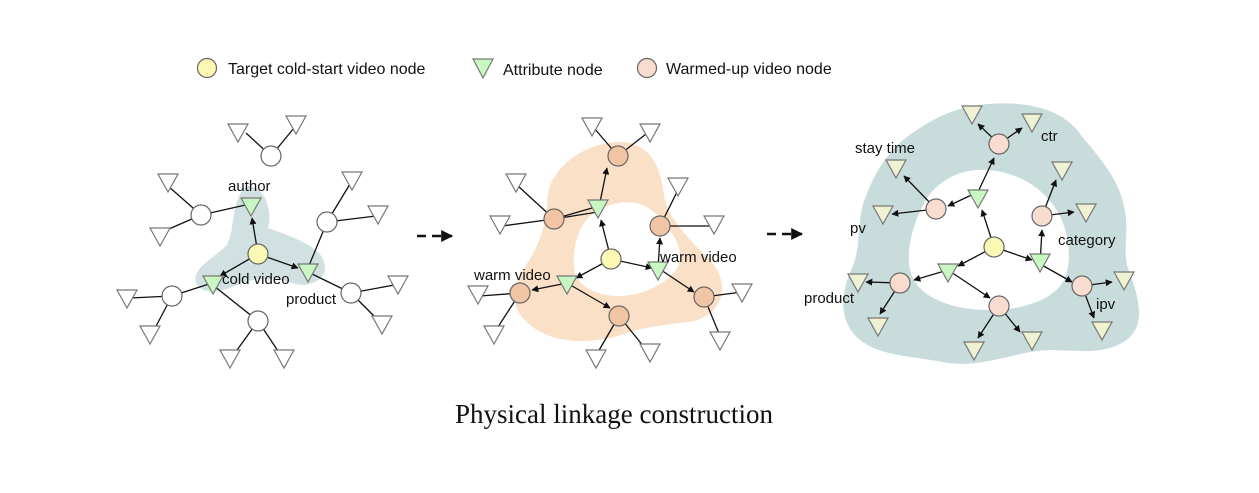 This screenshot has height=493, width=1259. What do you see at coordinates (327, 69) in the screenshot?
I see `legend-label-cold: Target cold-start video node` at bounding box center [327, 69].